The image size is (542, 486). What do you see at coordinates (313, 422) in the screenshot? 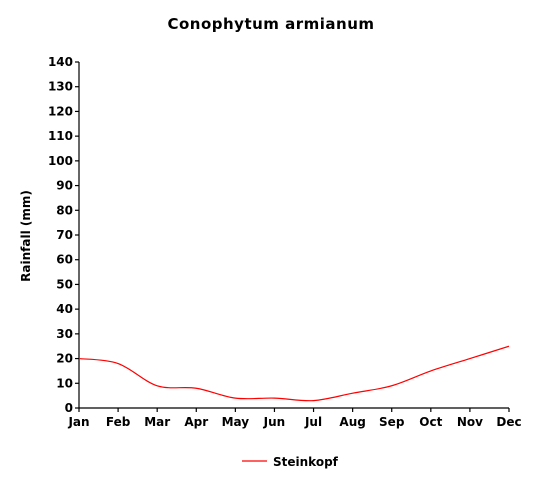
I see `x-tick-label: Jul` at bounding box center [313, 422].